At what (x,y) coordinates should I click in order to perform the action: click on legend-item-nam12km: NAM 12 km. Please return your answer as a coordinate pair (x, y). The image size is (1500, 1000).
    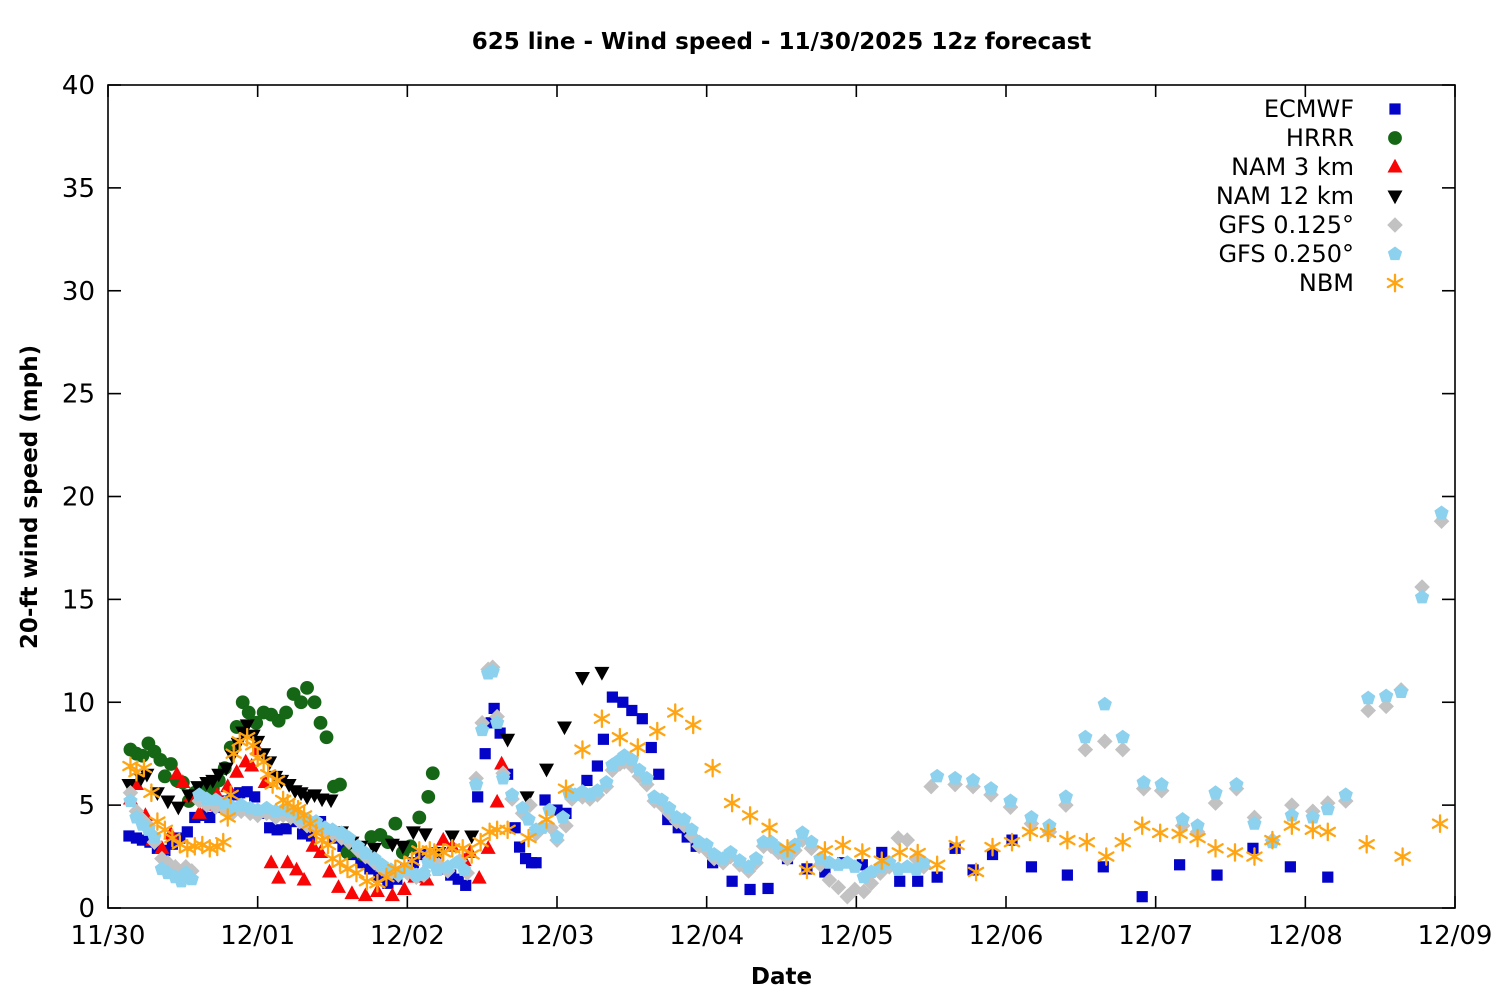
    Looking at the image, I should click on (1314, 195).